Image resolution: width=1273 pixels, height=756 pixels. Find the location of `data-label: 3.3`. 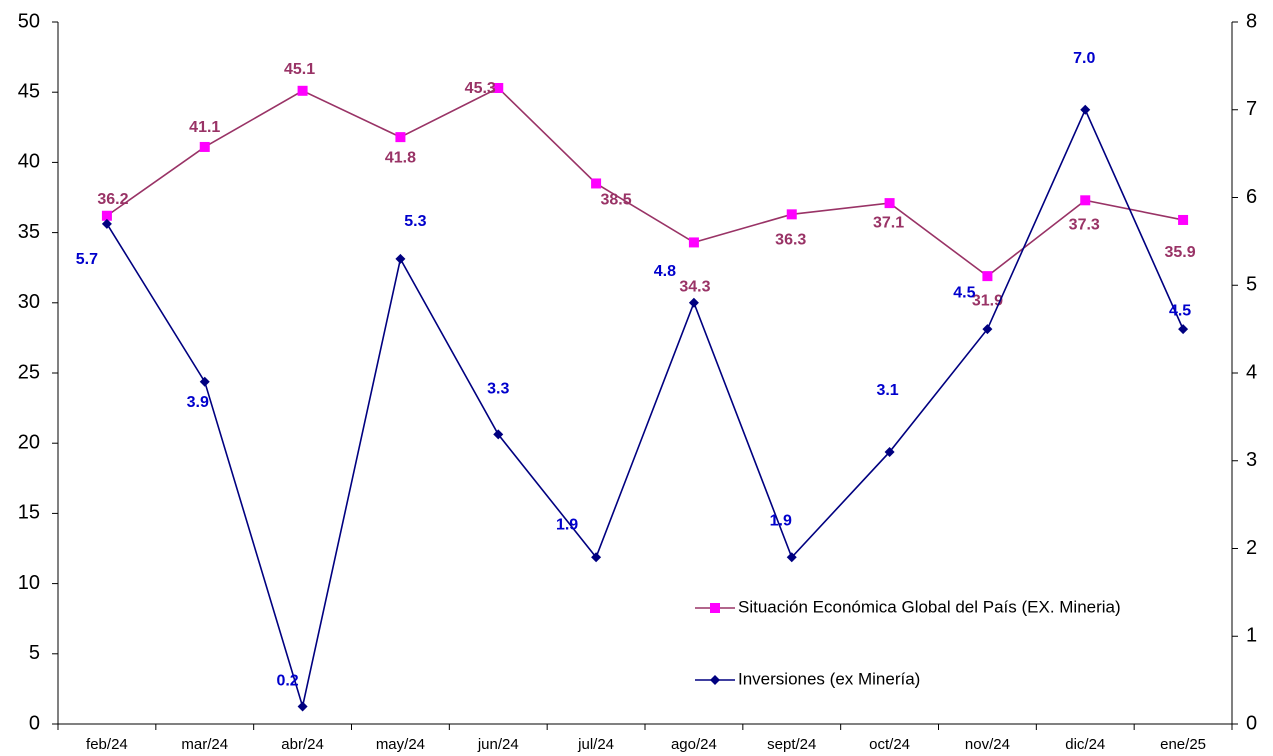

data-label: 3.3 is located at coordinates (498, 389).